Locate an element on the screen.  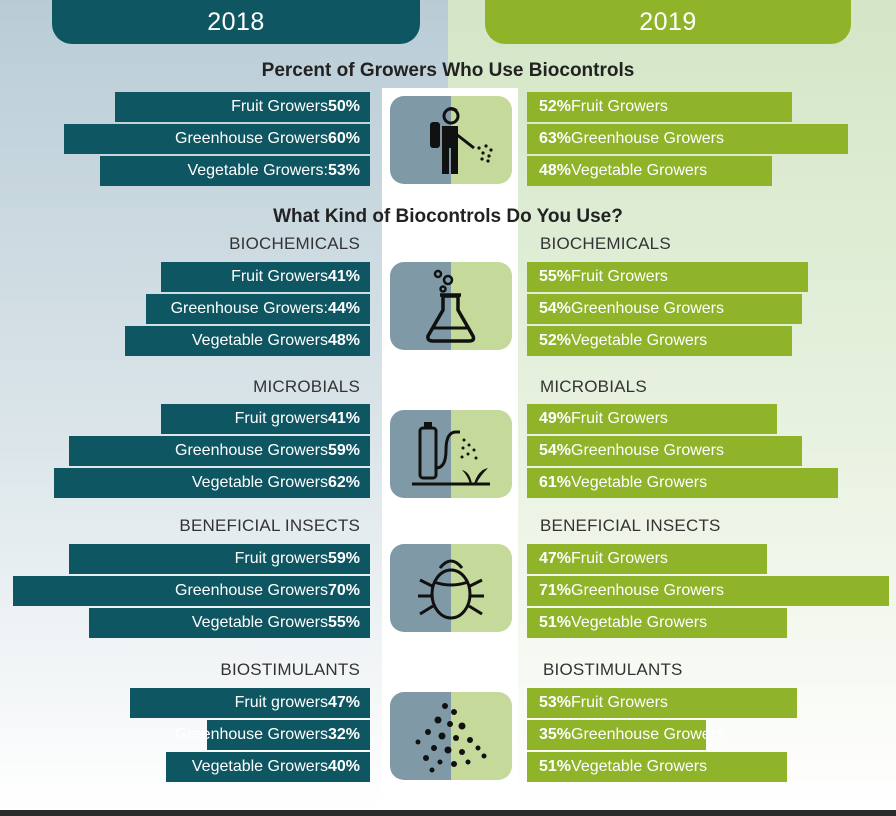
bar-2018: Vegetable Growers 48% is located at coordinates (247, 341).